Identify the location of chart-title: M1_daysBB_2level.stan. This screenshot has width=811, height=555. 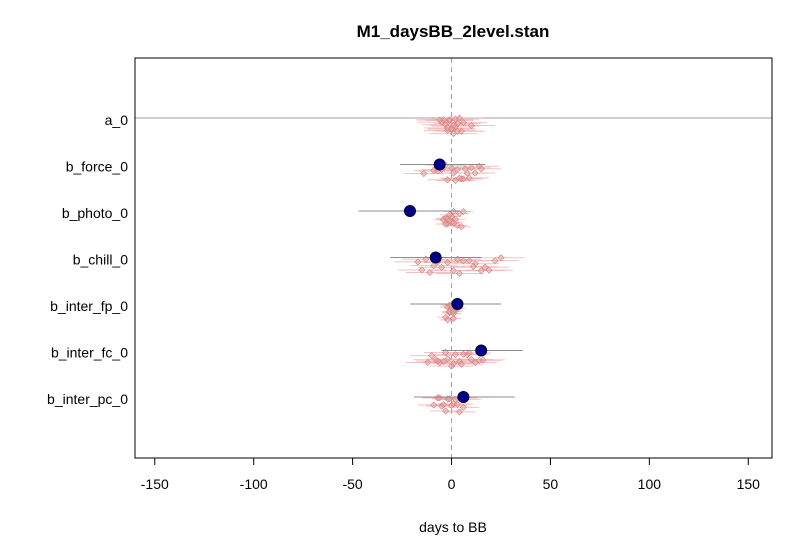
(453, 31).